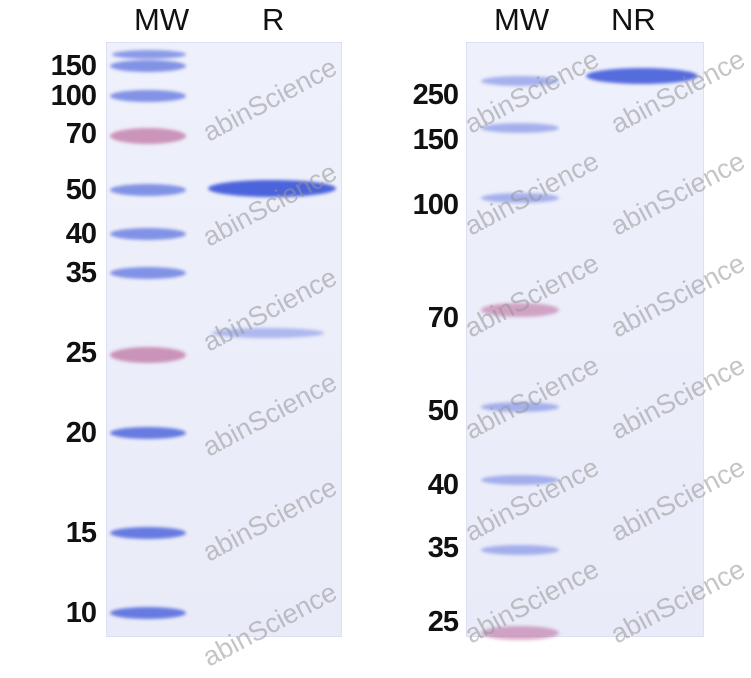 This screenshot has width=751, height=678. Describe the element at coordinates (435, 140) in the screenshot. I see `marker-label-right: 150` at that location.